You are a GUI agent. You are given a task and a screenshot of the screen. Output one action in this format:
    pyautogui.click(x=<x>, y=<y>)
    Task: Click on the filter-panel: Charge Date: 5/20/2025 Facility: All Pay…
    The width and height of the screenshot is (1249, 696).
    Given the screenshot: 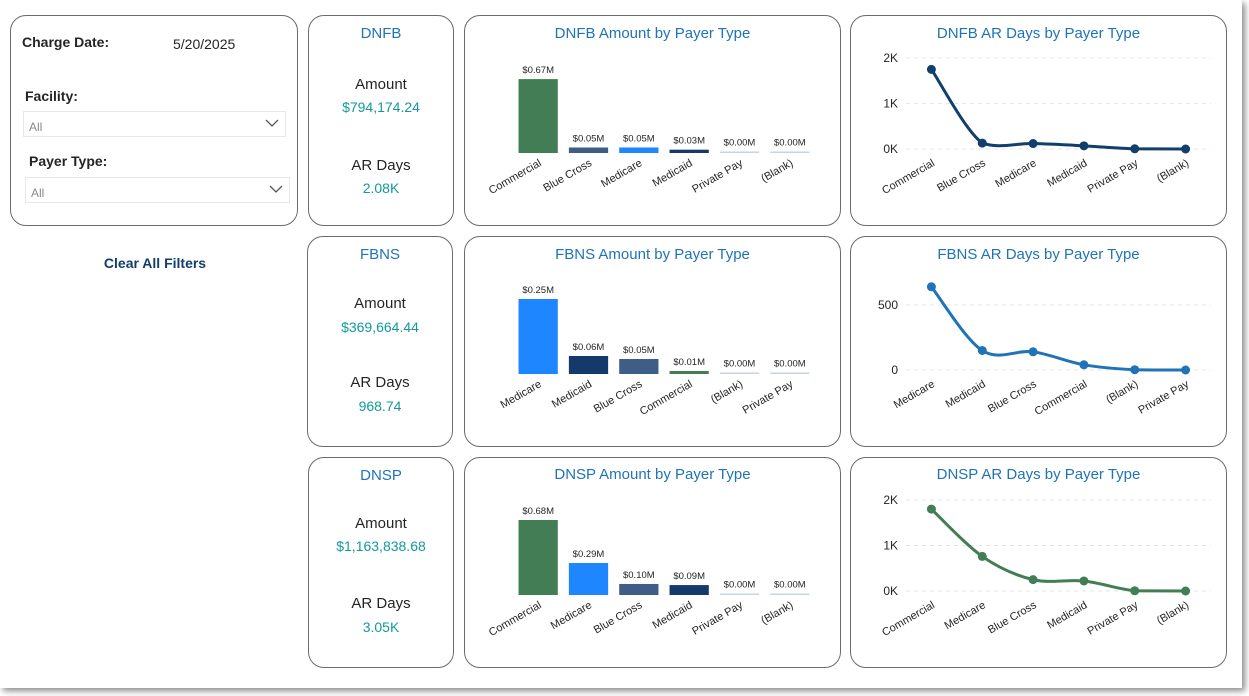 What is the action you would take?
    pyautogui.click(x=154, y=120)
    